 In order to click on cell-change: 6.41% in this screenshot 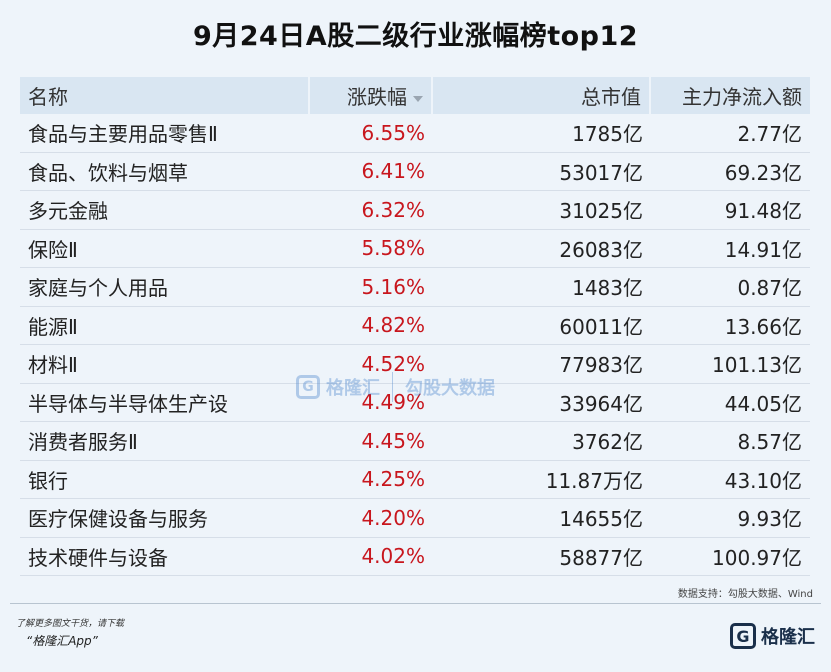, I will do `click(371, 172)`.